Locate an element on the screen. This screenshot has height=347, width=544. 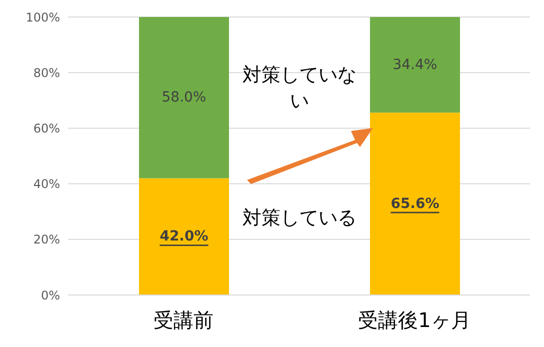
x-tick-label: 受講後1ヶ月 is located at coordinates (414, 320).